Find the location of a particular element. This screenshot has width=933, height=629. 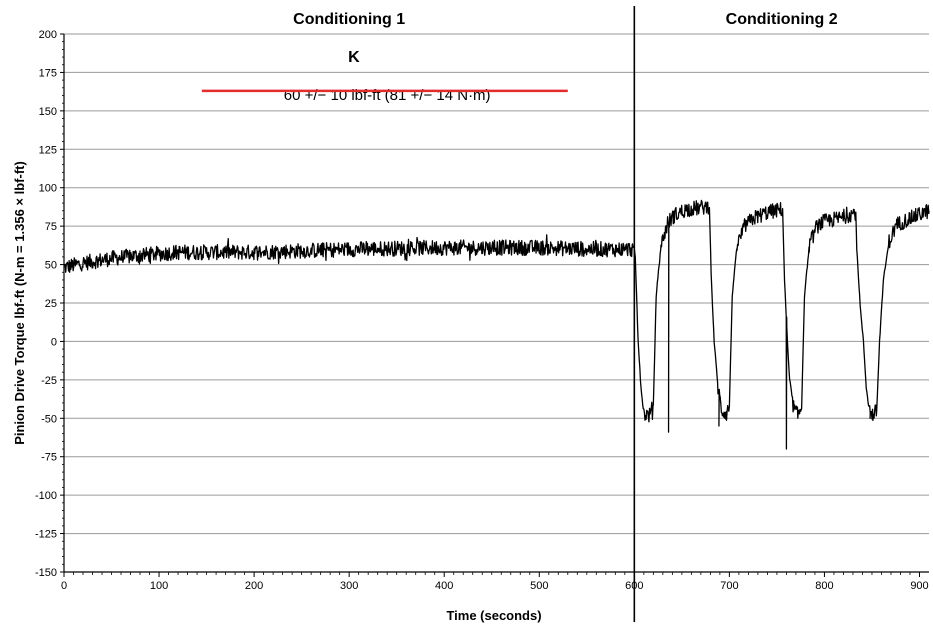

x-tick-label: 500 is located at coordinates (539, 586).